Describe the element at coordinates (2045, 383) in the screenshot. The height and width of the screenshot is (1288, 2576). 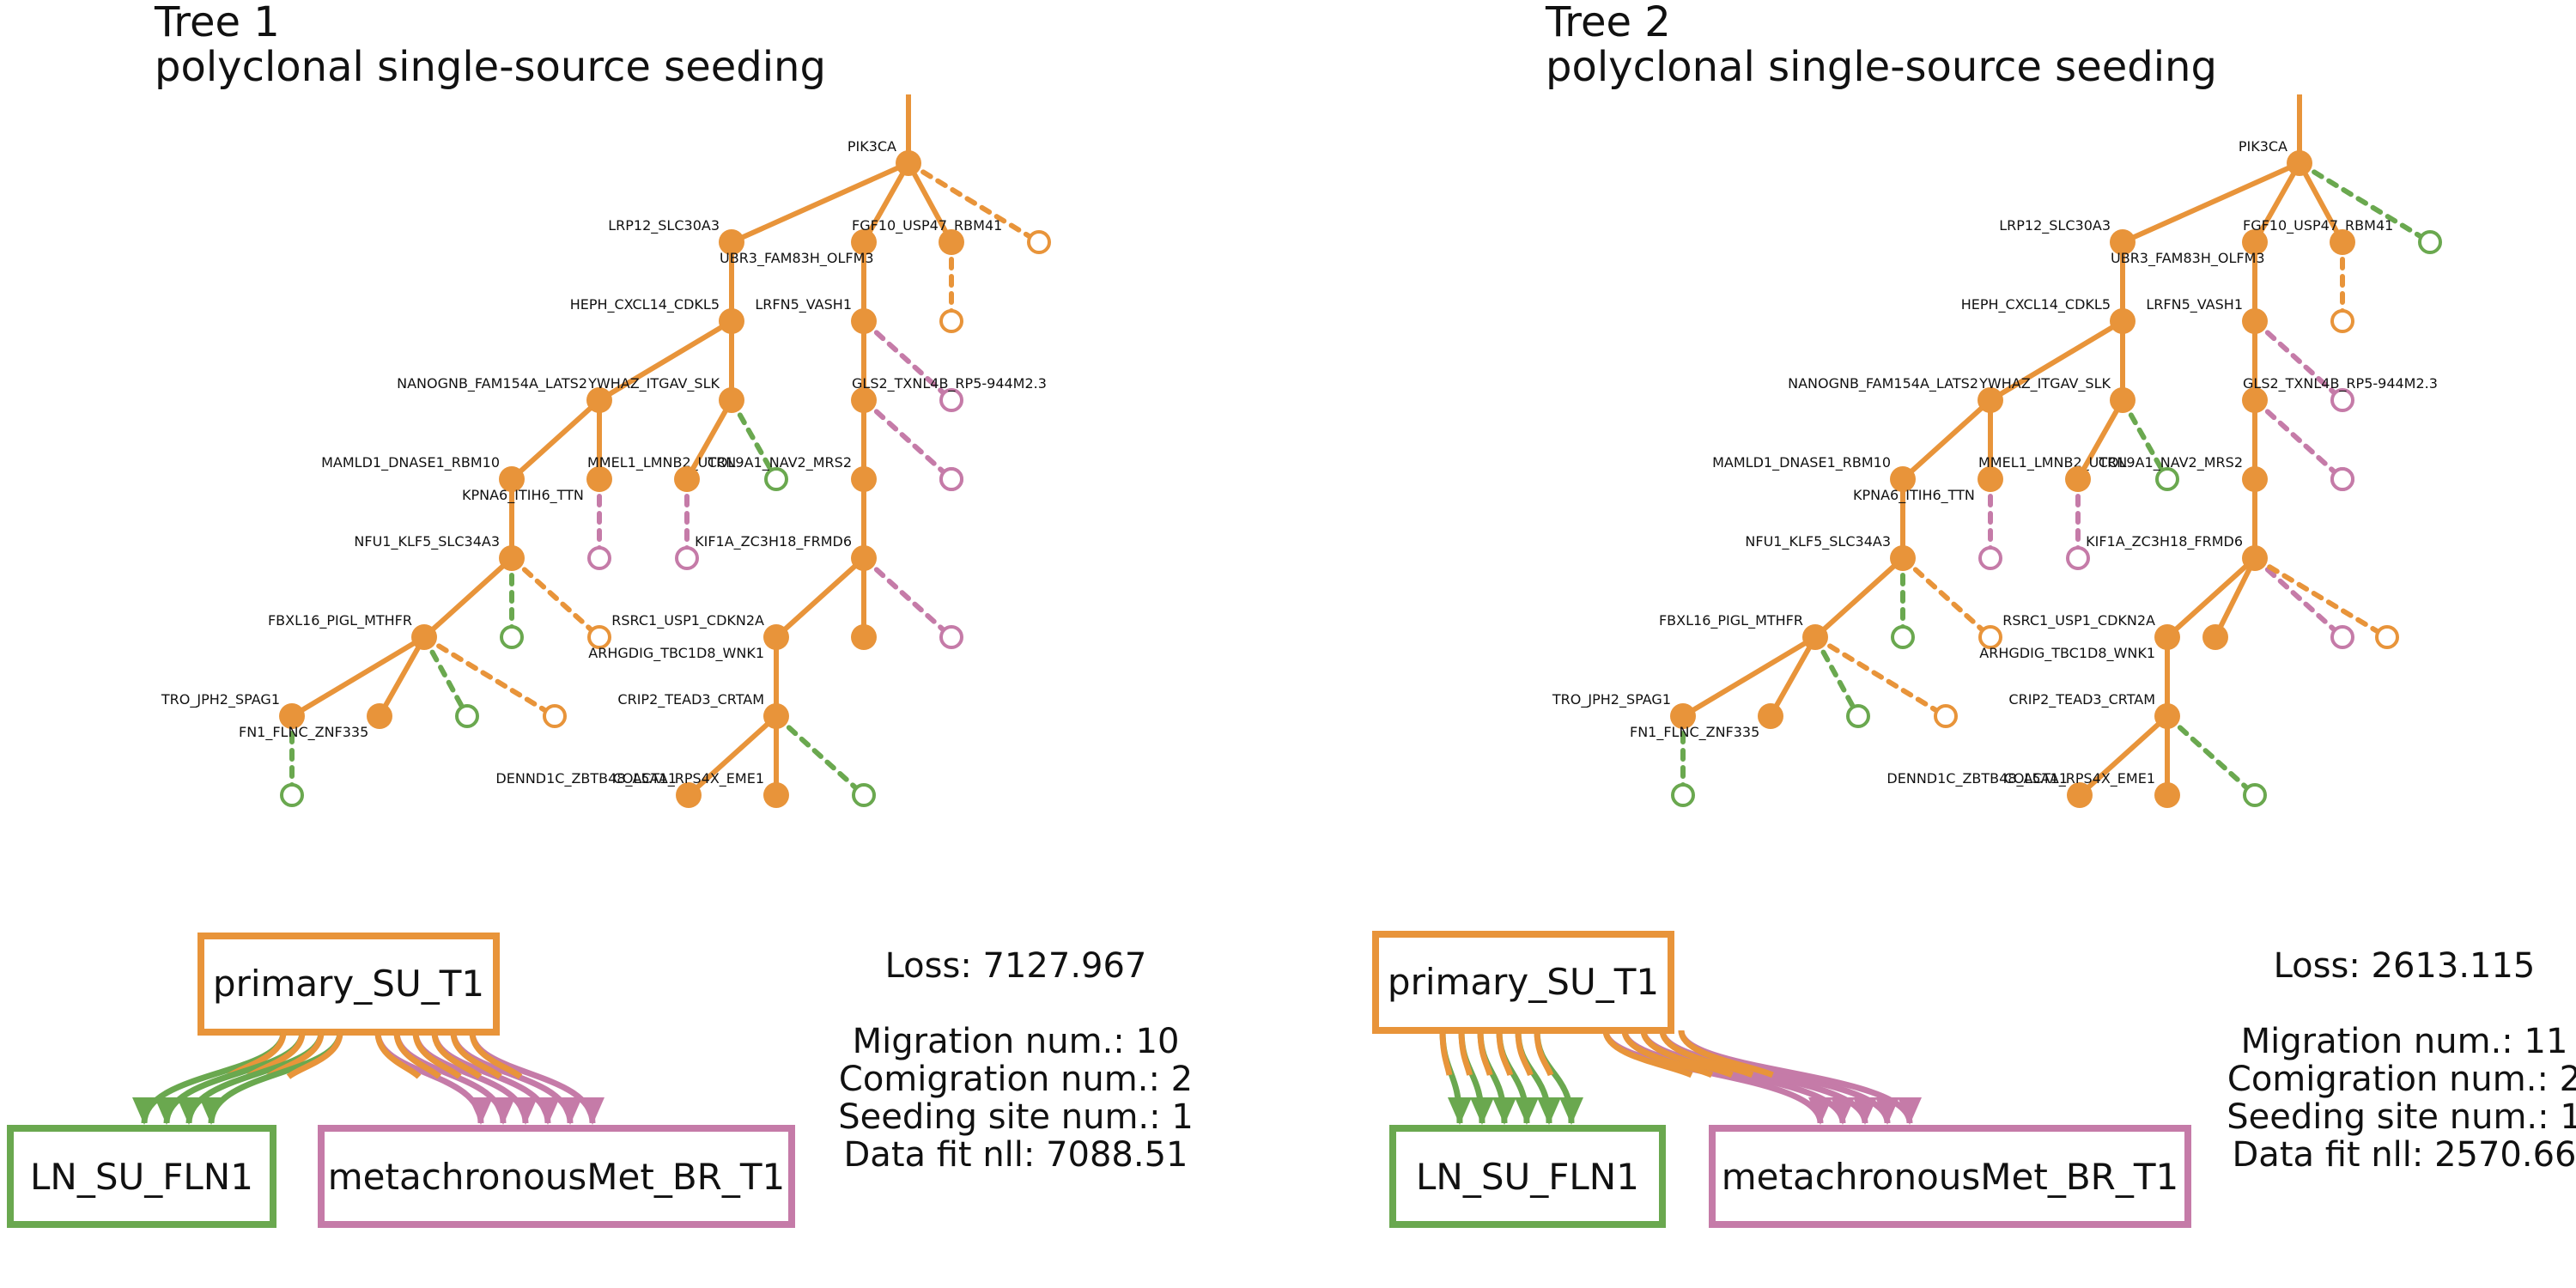
I see `tree-node-label: YWHAZ_ITGAV_SLK` at that location.